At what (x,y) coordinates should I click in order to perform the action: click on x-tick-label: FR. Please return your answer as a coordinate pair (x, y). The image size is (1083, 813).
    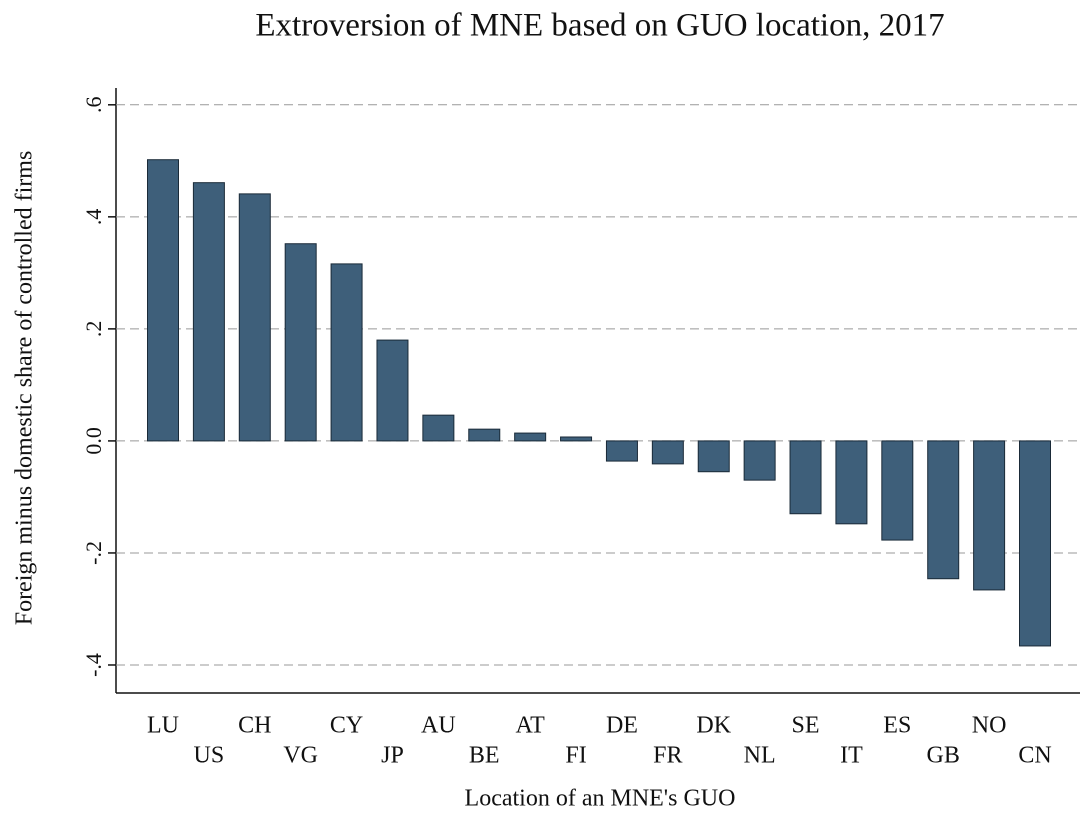
    Looking at the image, I should click on (667, 756).